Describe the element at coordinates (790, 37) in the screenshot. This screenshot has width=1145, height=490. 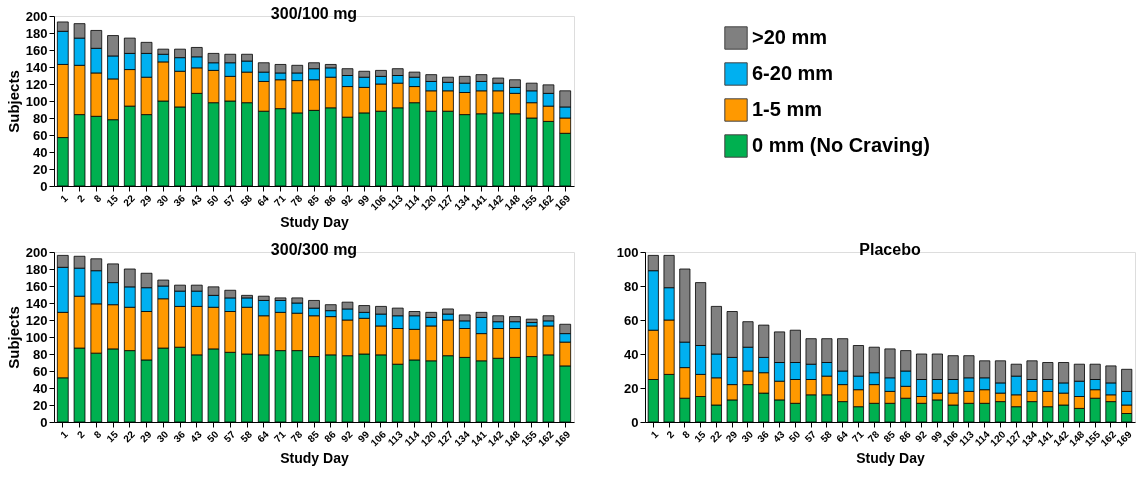
I see `legend-label: >20 mm` at that location.